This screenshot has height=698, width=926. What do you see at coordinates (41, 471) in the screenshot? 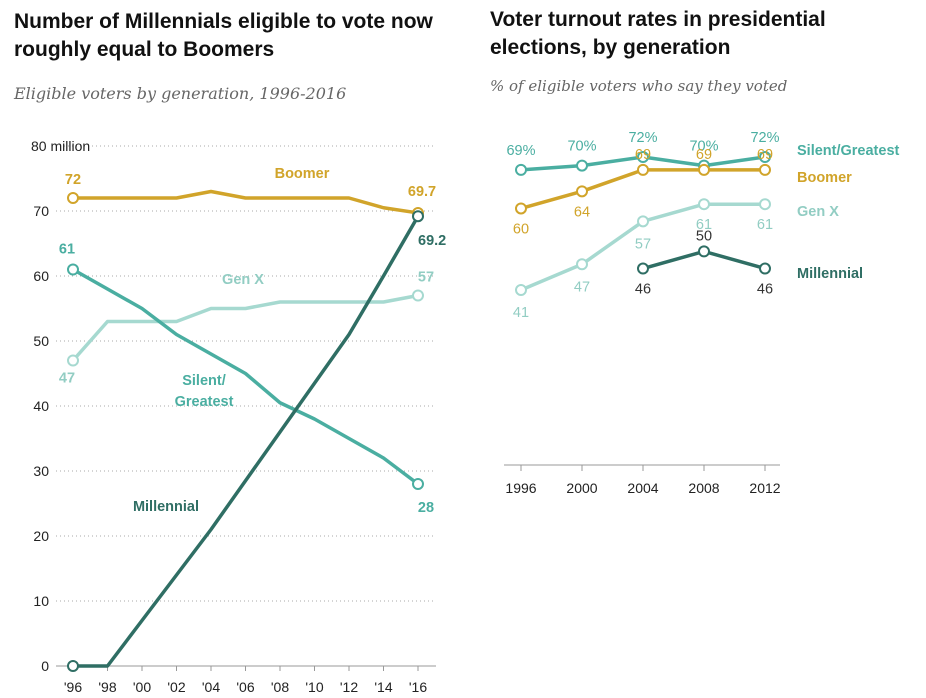
I see `y-tick-label: 30` at bounding box center [41, 471].